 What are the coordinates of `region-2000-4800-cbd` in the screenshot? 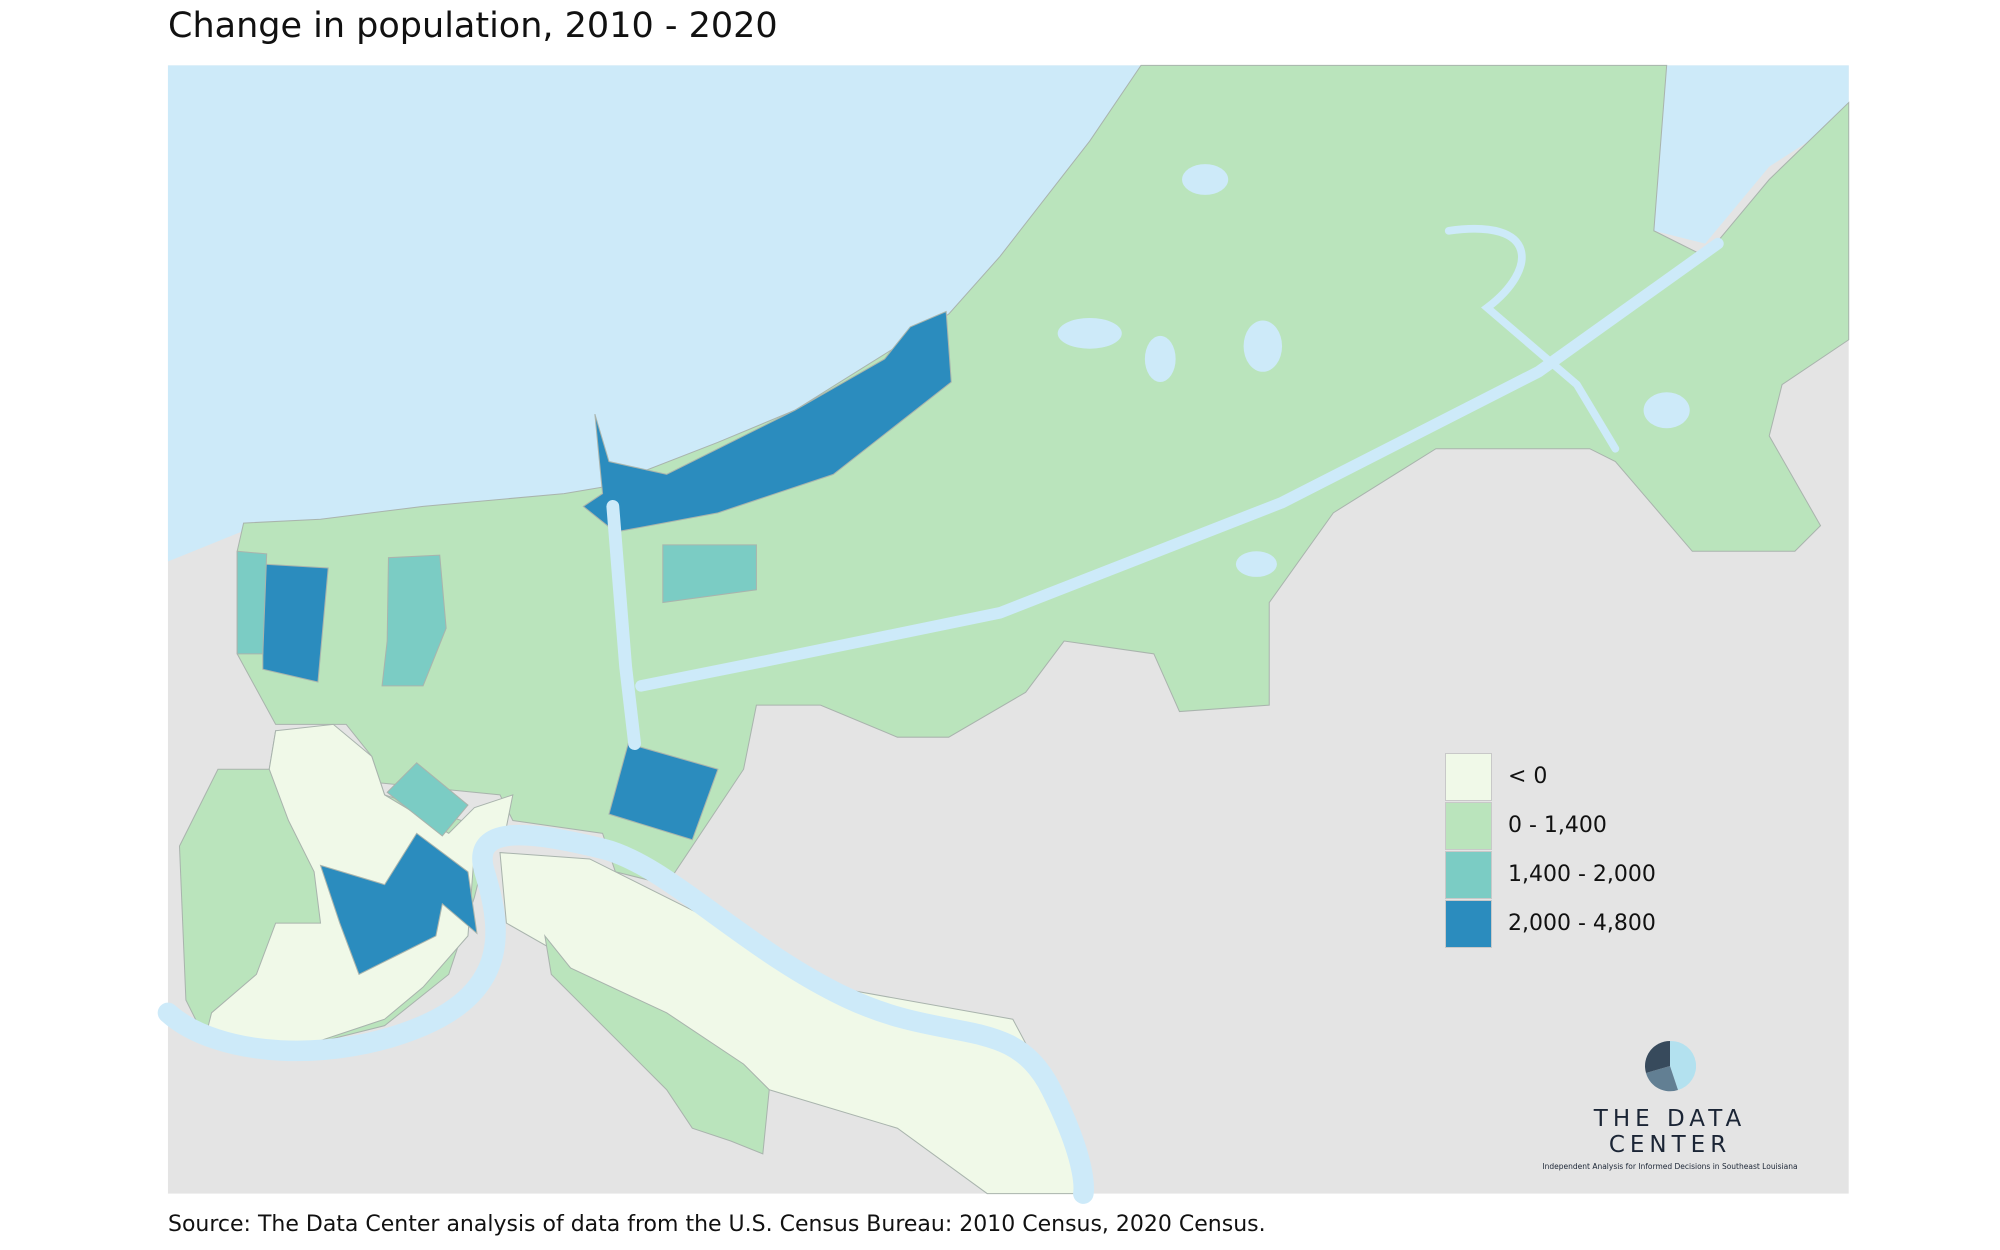 It's located at (398, 904).